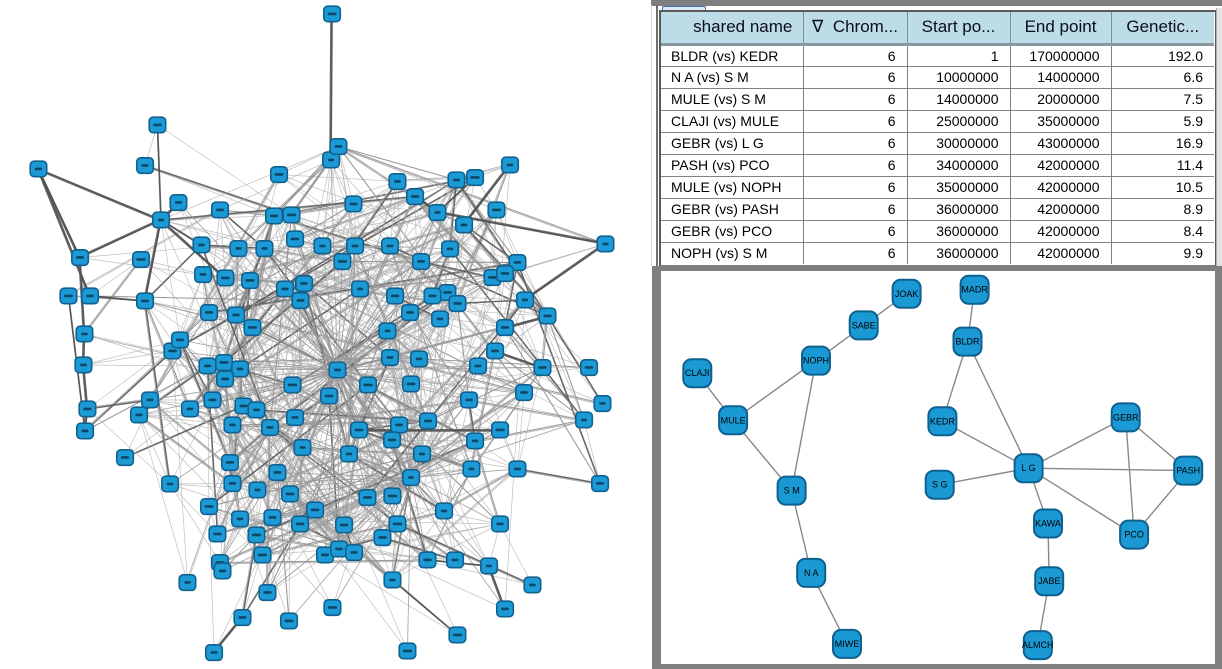 Image resolution: width=1222 pixels, height=669 pixels. What do you see at coordinates (943, 421) in the screenshot?
I see `svg-text: KEDR` at bounding box center [943, 421].